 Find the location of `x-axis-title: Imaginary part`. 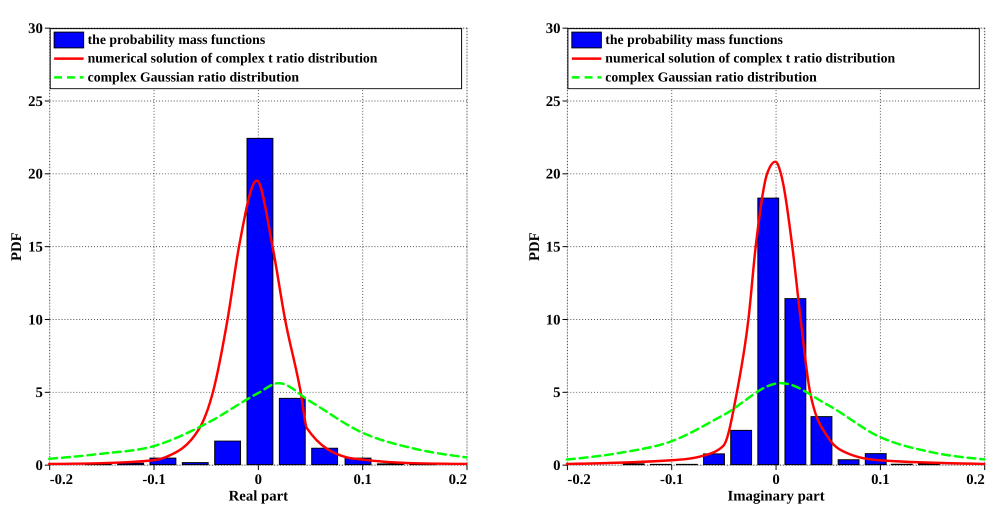

x-axis-title: Imaginary part is located at coordinates (776, 496).